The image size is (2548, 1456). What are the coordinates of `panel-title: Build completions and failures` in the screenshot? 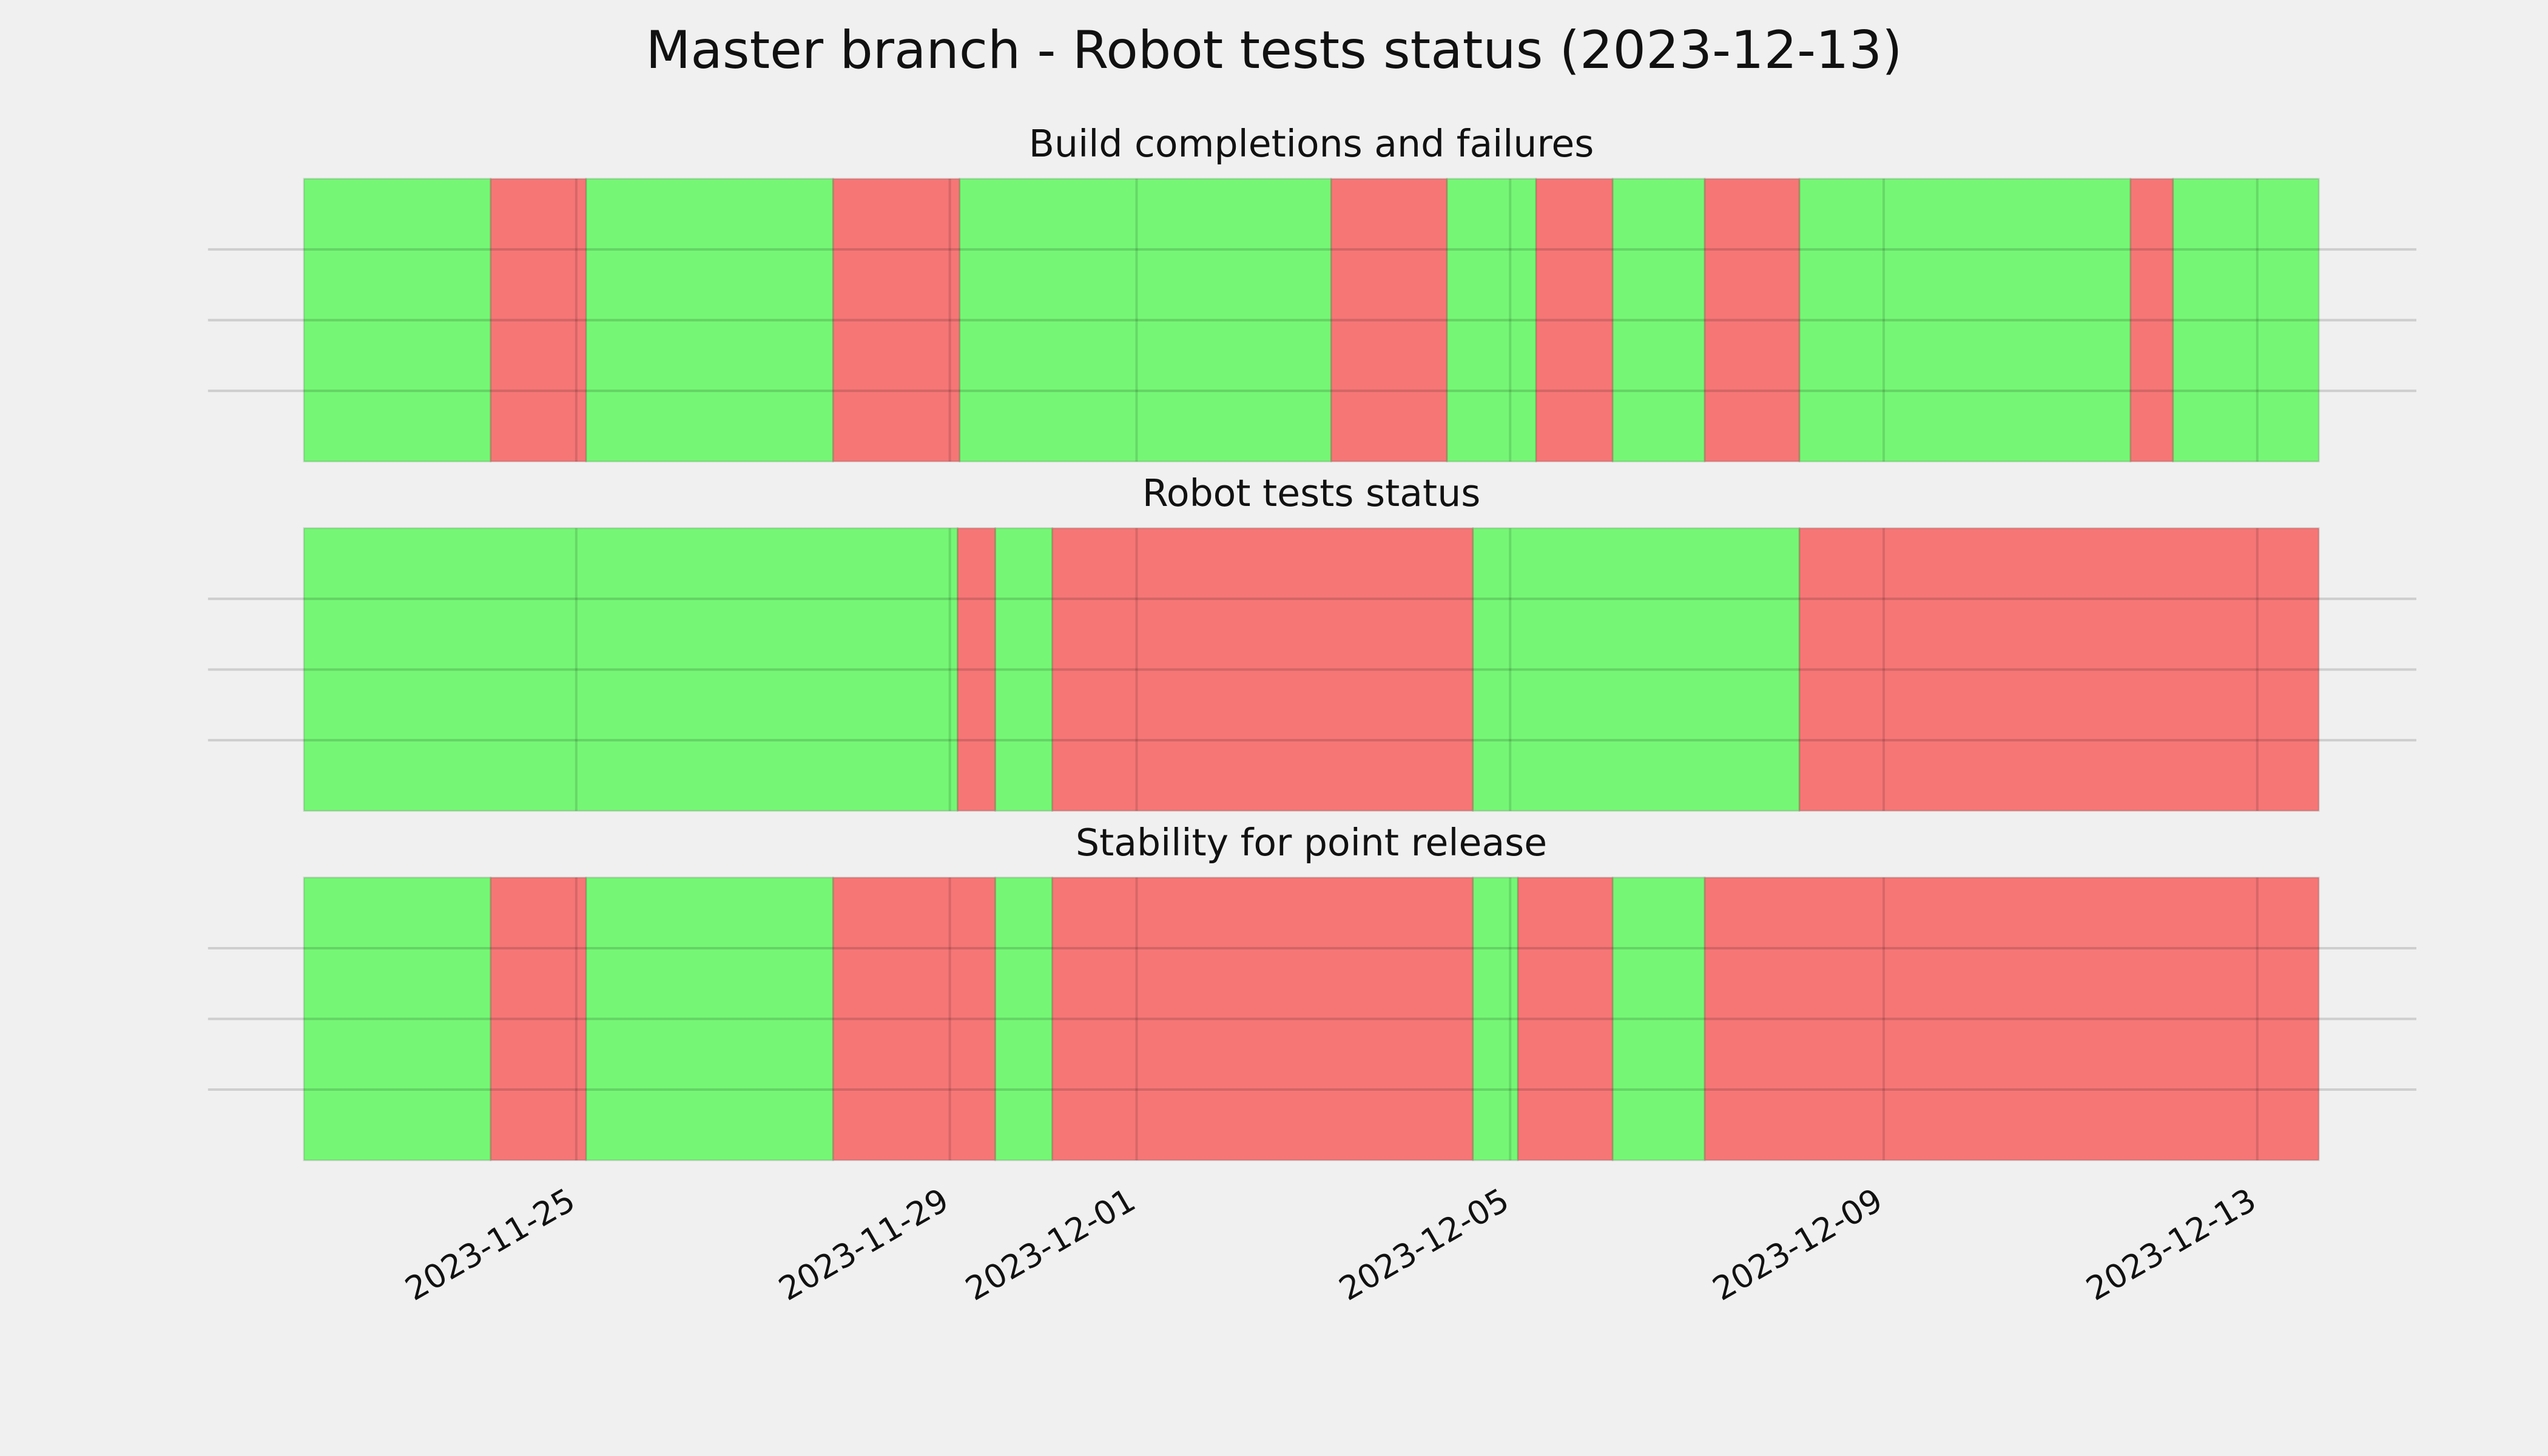 It's located at (1311, 144).